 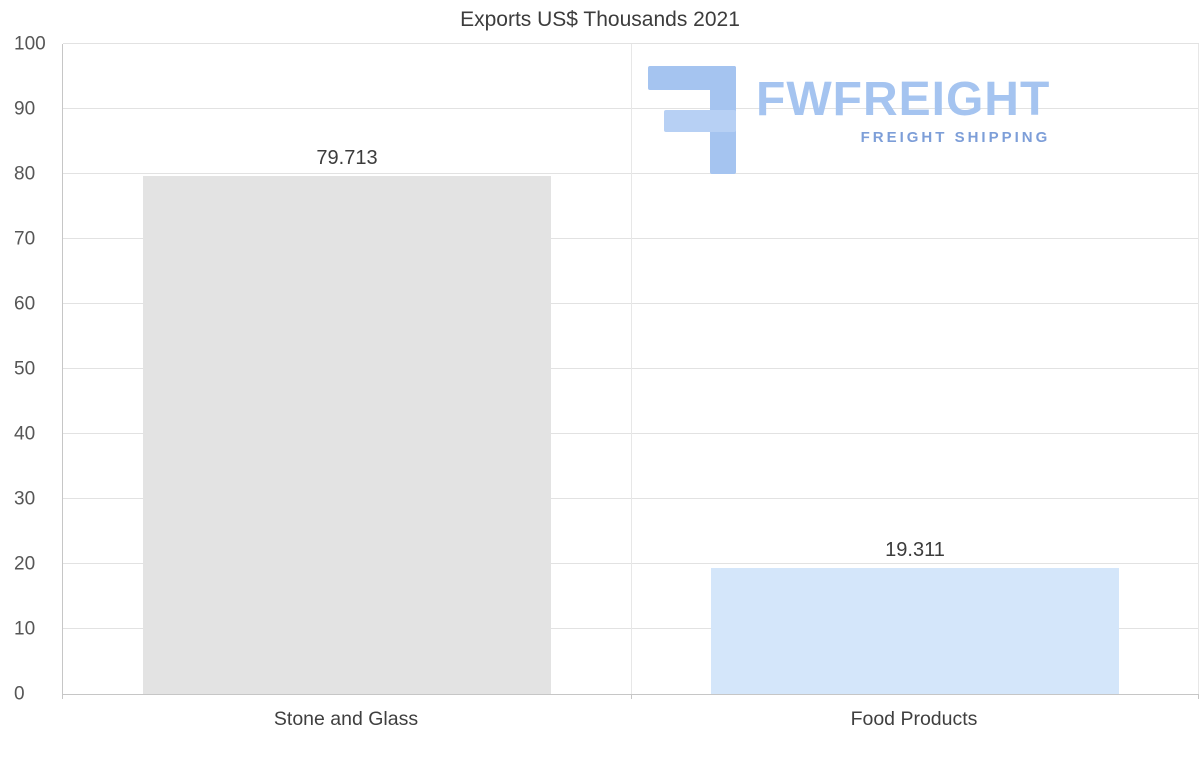 I want to click on y-tick-label: 0, so click(x=19, y=694).